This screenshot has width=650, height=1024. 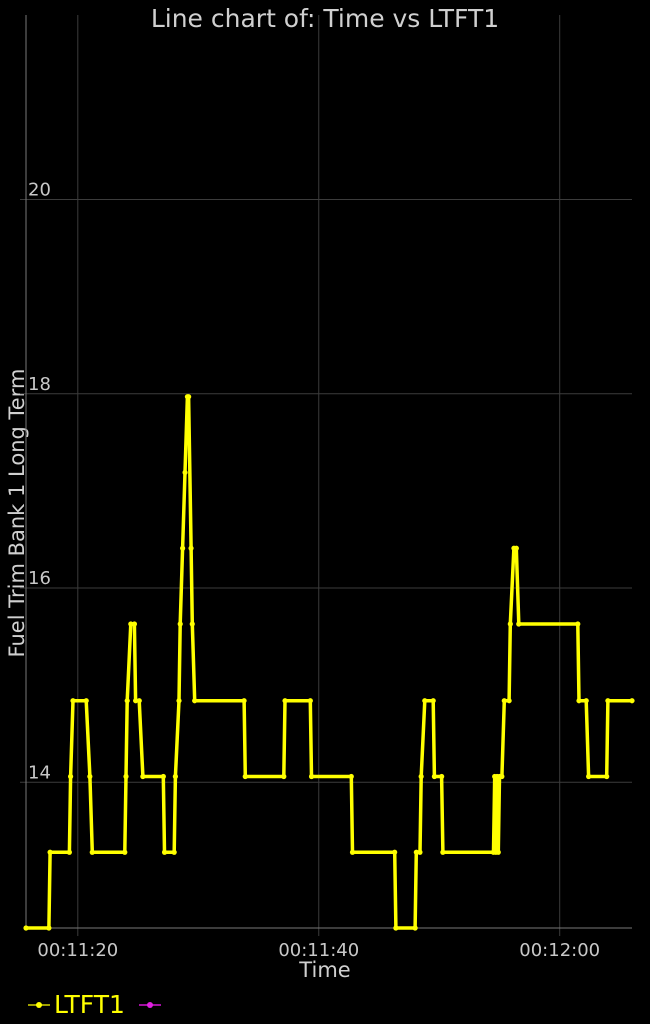 I want to click on chart-title: Line chart of: Time vs LTFT1, so click(x=325, y=18).